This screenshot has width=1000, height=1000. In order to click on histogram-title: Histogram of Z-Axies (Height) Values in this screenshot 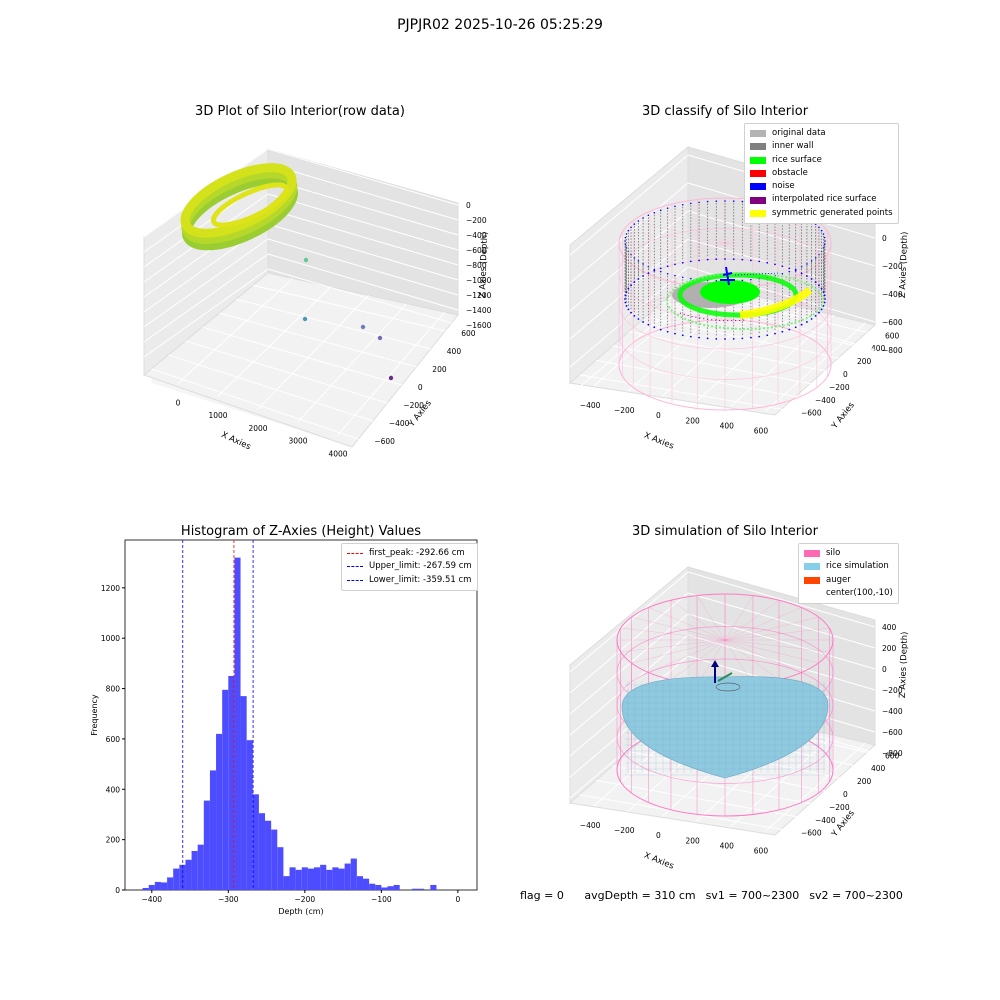, I will do `click(301, 531)`.